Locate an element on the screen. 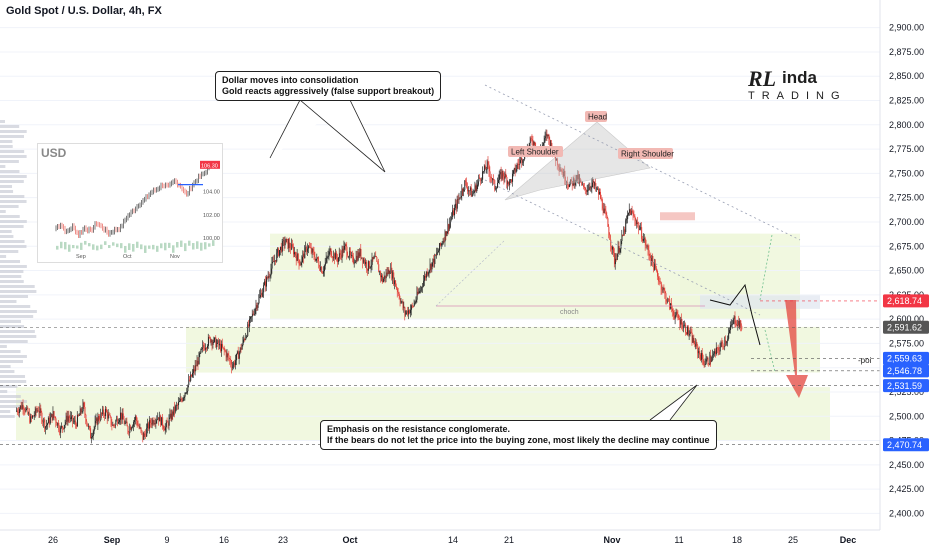  y-tick-15: 2,775.00 is located at coordinates (906, 149).